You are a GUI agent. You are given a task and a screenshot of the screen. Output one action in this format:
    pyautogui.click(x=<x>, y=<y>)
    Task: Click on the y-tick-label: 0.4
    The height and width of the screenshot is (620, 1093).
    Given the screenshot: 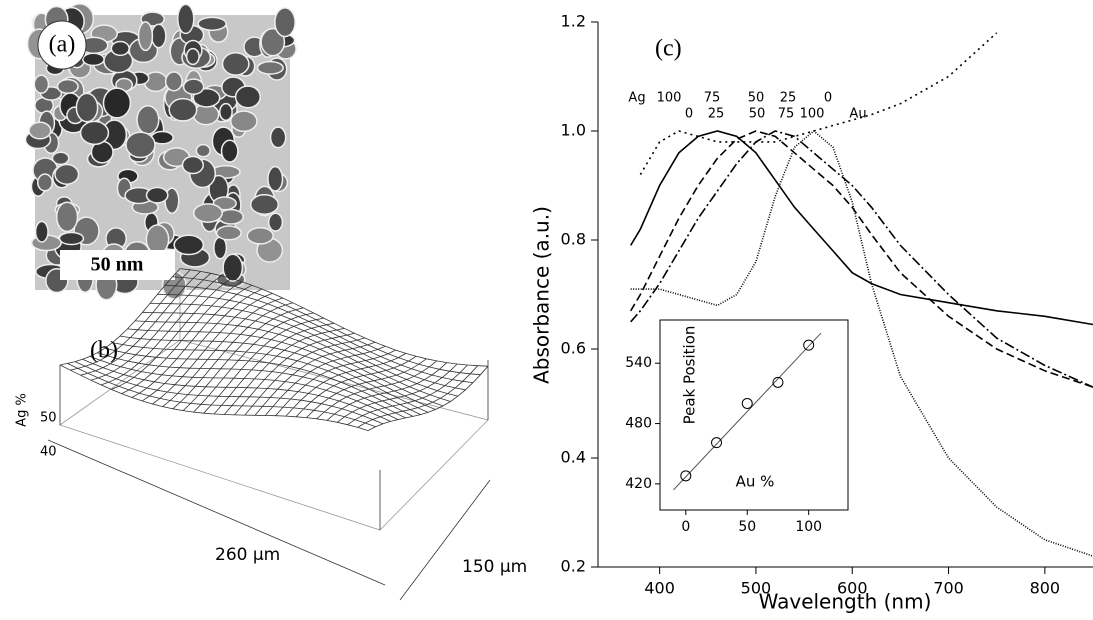 What is the action you would take?
    pyautogui.click(x=573, y=457)
    